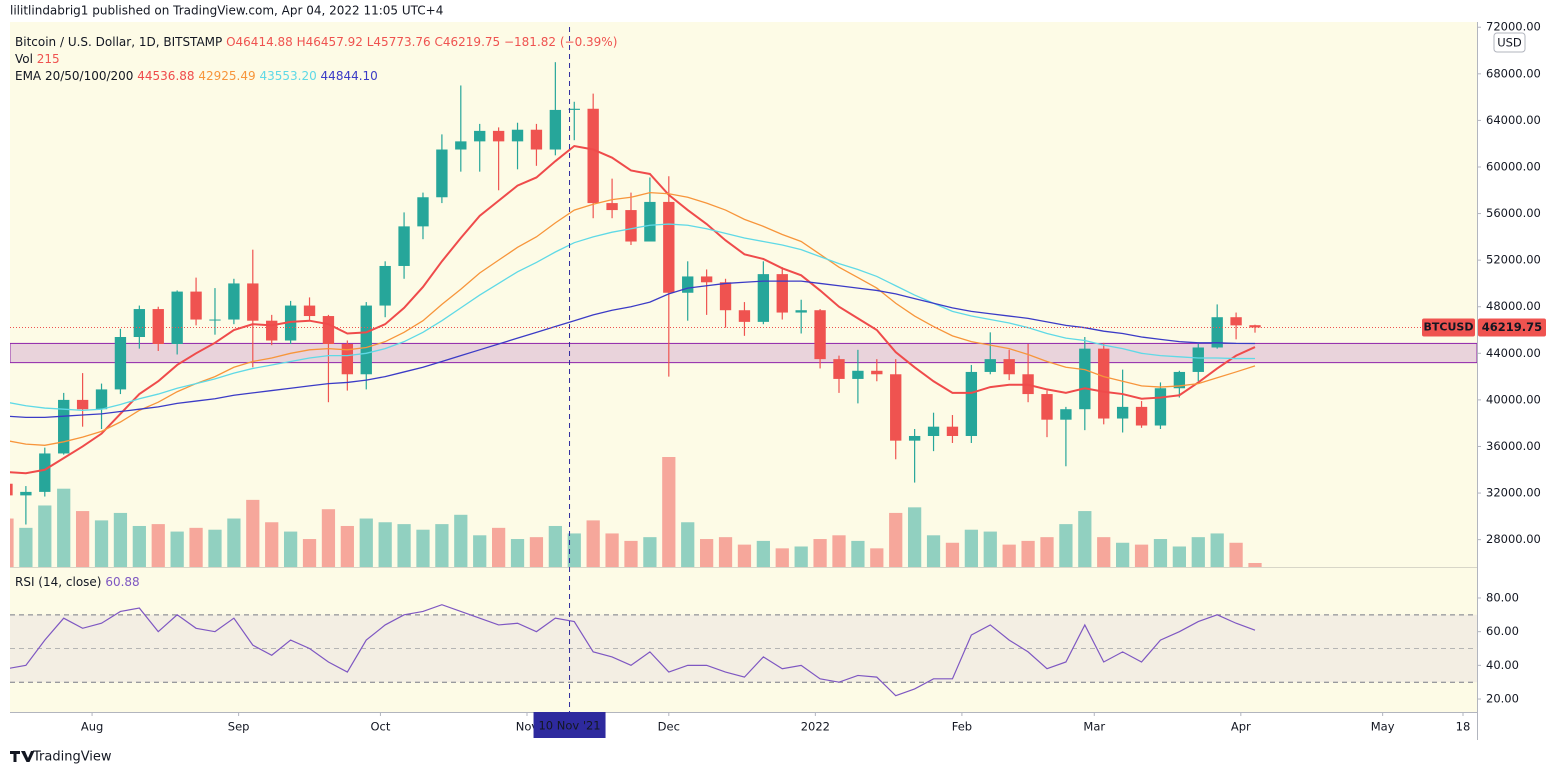 The width and height of the screenshot is (1556, 775). I want to click on y-tick-label: 32000.00, so click(1513, 493).